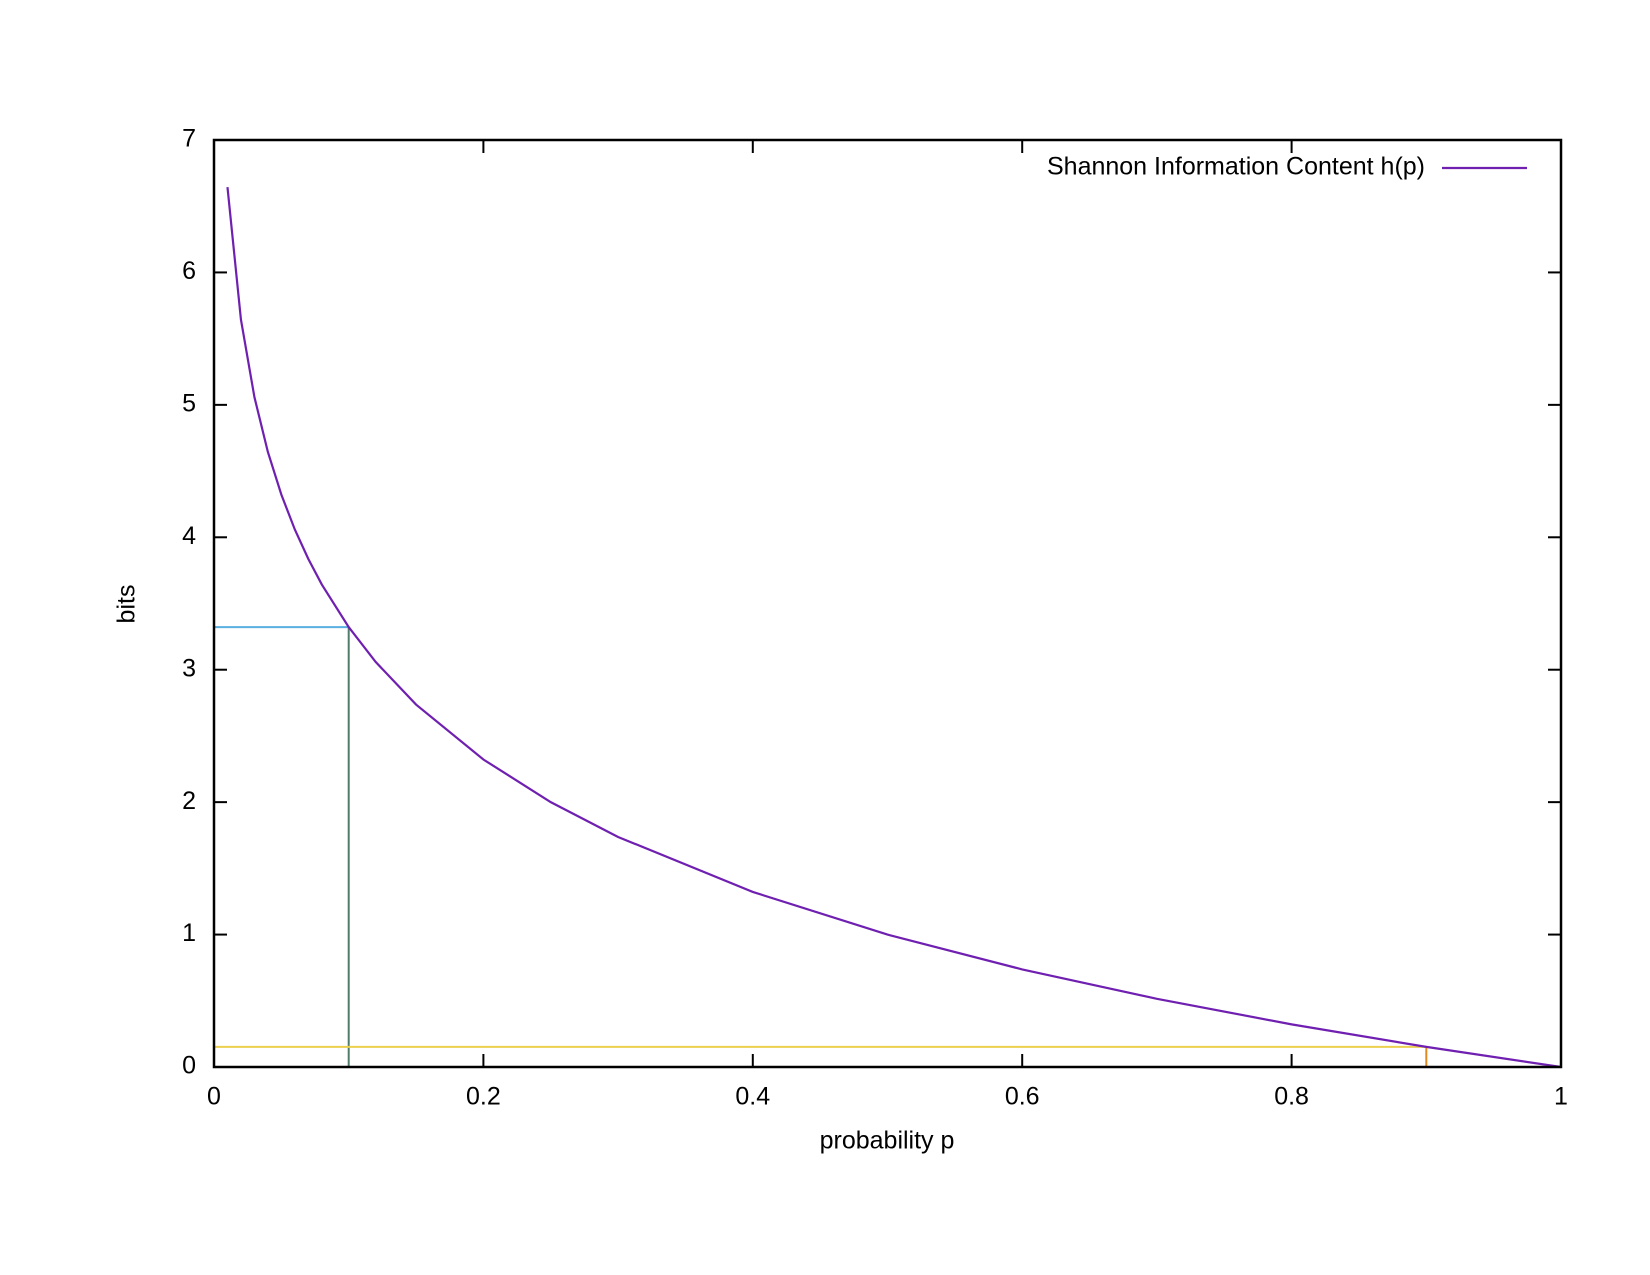 The height and width of the screenshot is (1275, 1650). Describe the element at coordinates (189, 668) in the screenshot. I see `y-tick-label: 3` at that location.